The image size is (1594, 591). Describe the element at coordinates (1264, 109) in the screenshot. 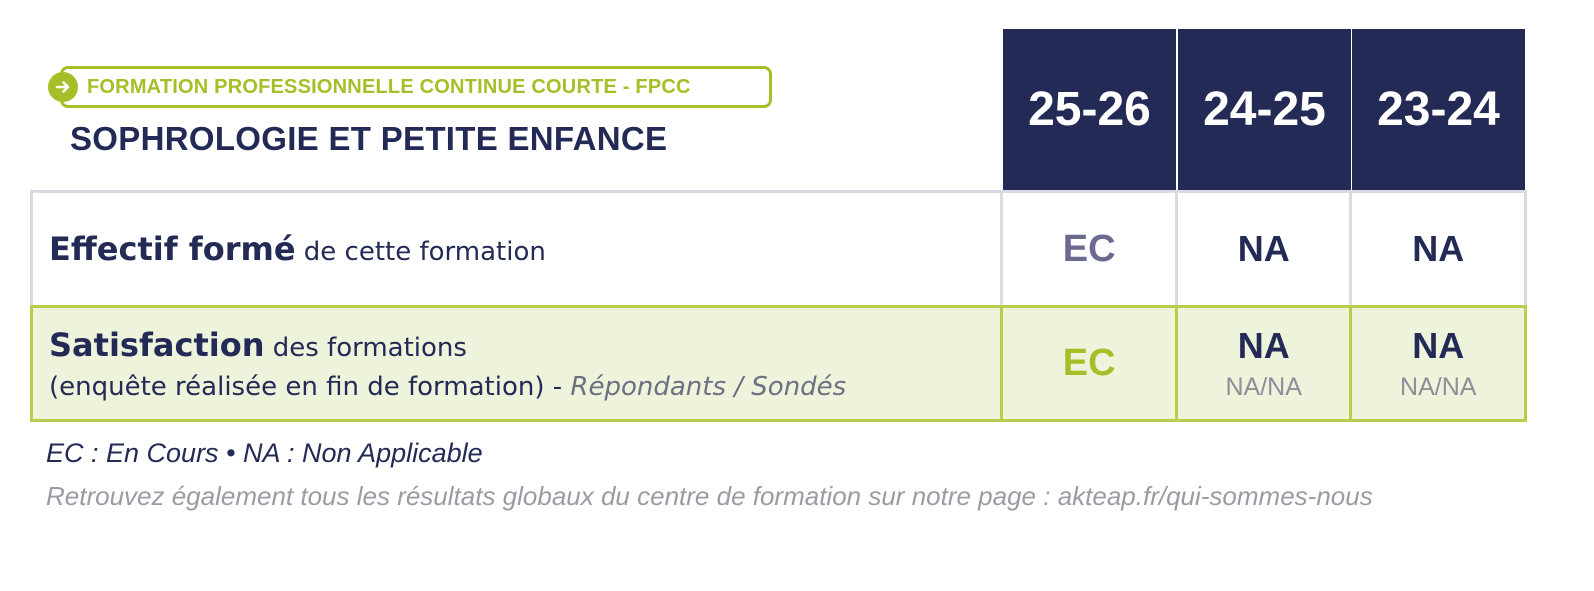

I see `year-header-2: 24-25` at that location.